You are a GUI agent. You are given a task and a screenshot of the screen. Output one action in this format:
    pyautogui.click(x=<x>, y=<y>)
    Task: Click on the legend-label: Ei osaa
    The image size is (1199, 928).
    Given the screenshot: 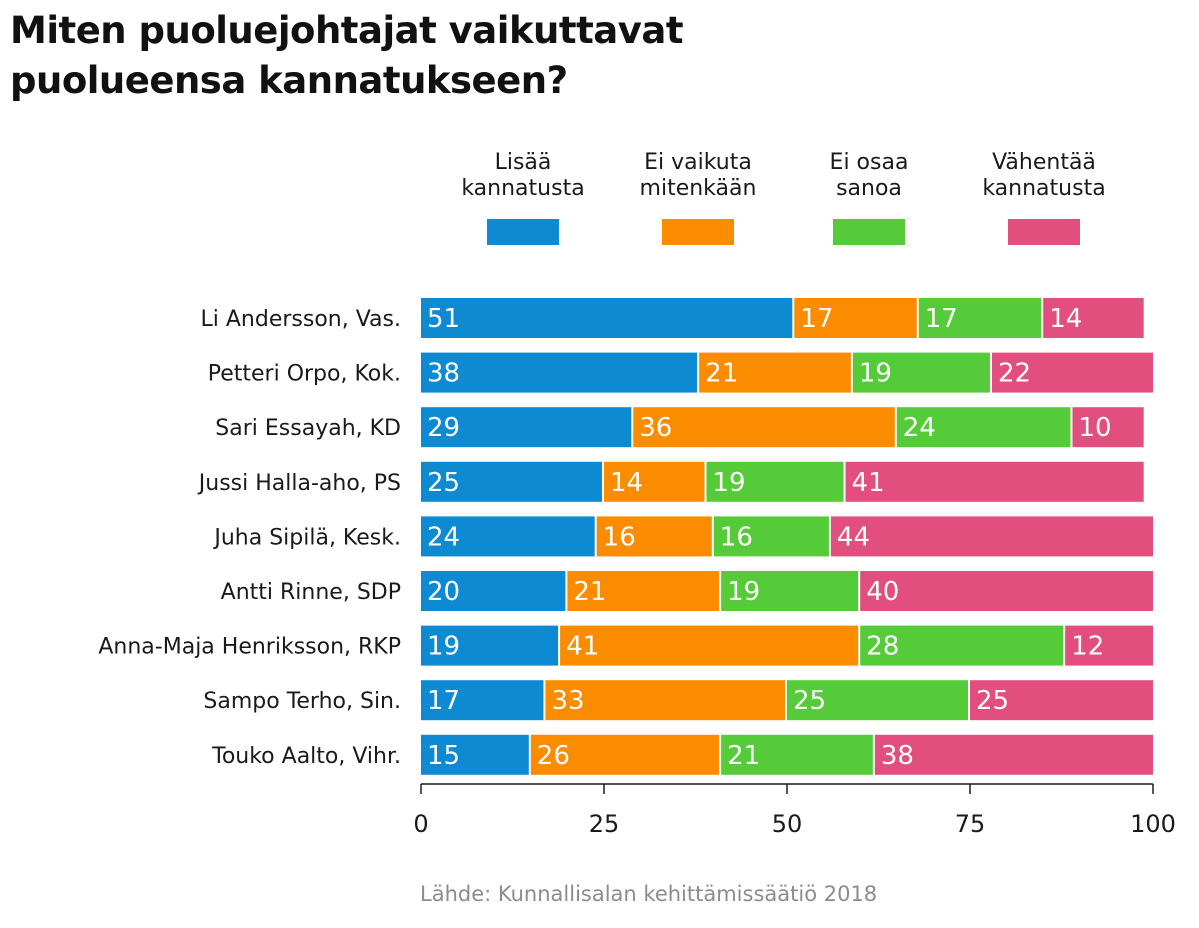 What is the action you would take?
    pyautogui.click(x=869, y=162)
    